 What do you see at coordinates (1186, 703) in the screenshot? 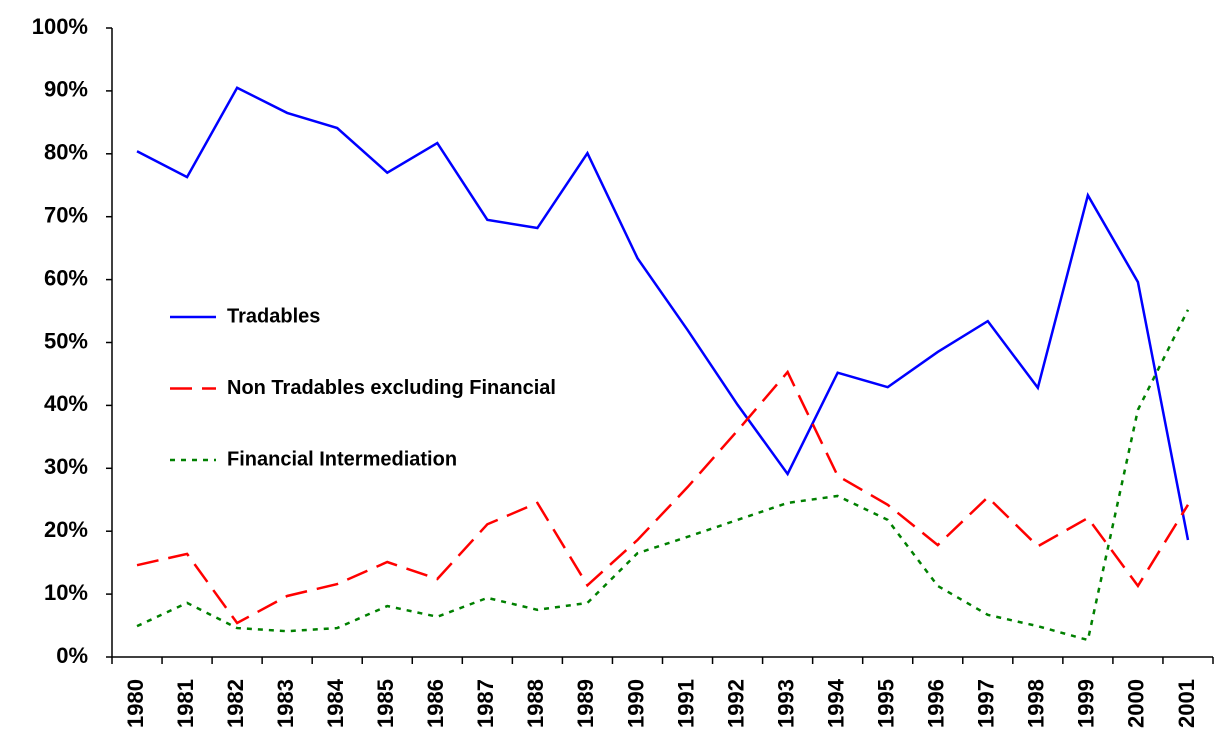
I see `x-tick-label: 2001` at bounding box center [1186, 703].